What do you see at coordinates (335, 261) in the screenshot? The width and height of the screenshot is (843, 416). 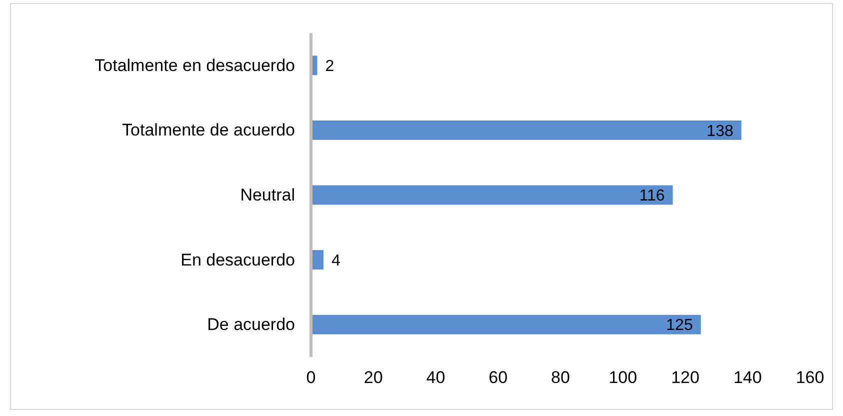 I see `data-label: 4` at bounding box center [335, 261].